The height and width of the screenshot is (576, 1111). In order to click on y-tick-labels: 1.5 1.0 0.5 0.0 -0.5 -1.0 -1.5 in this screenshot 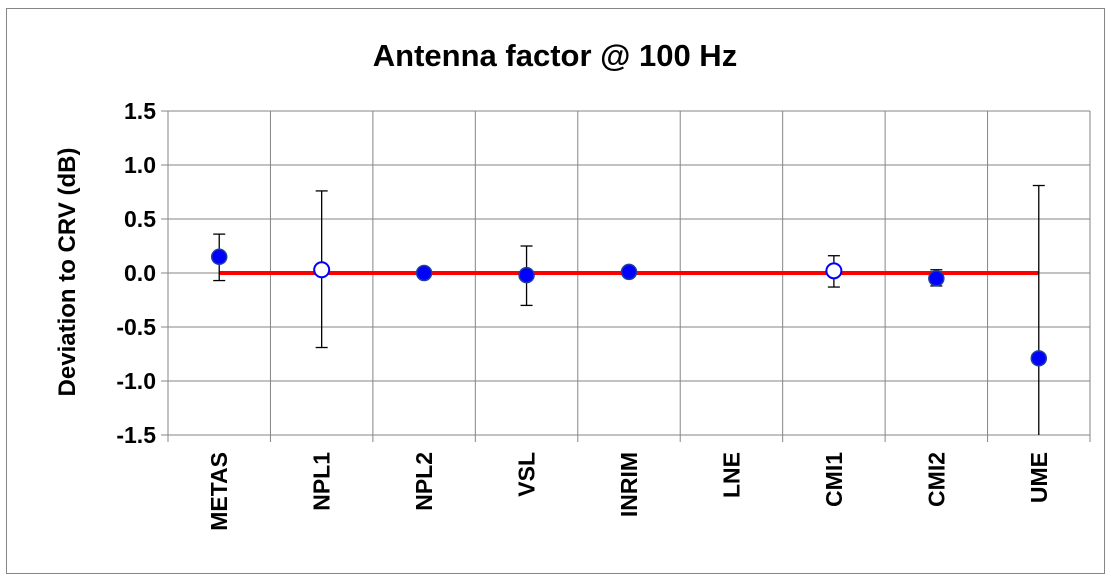, I will do `click(136, 273)`.